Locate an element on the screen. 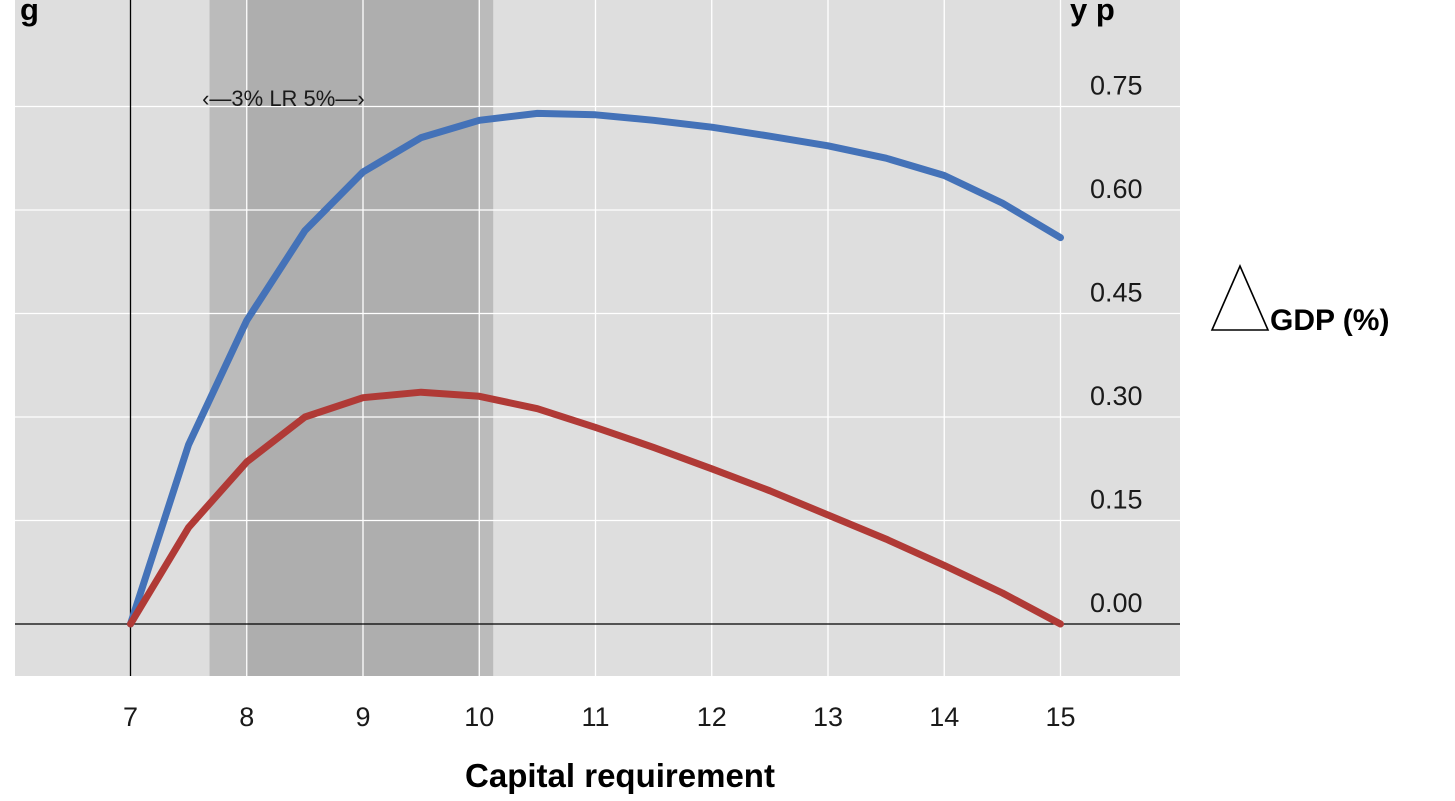 The height and width of the screenshot is (801, 1455). y-tick-label: 0.60 is located at coordinates (1116, 189).